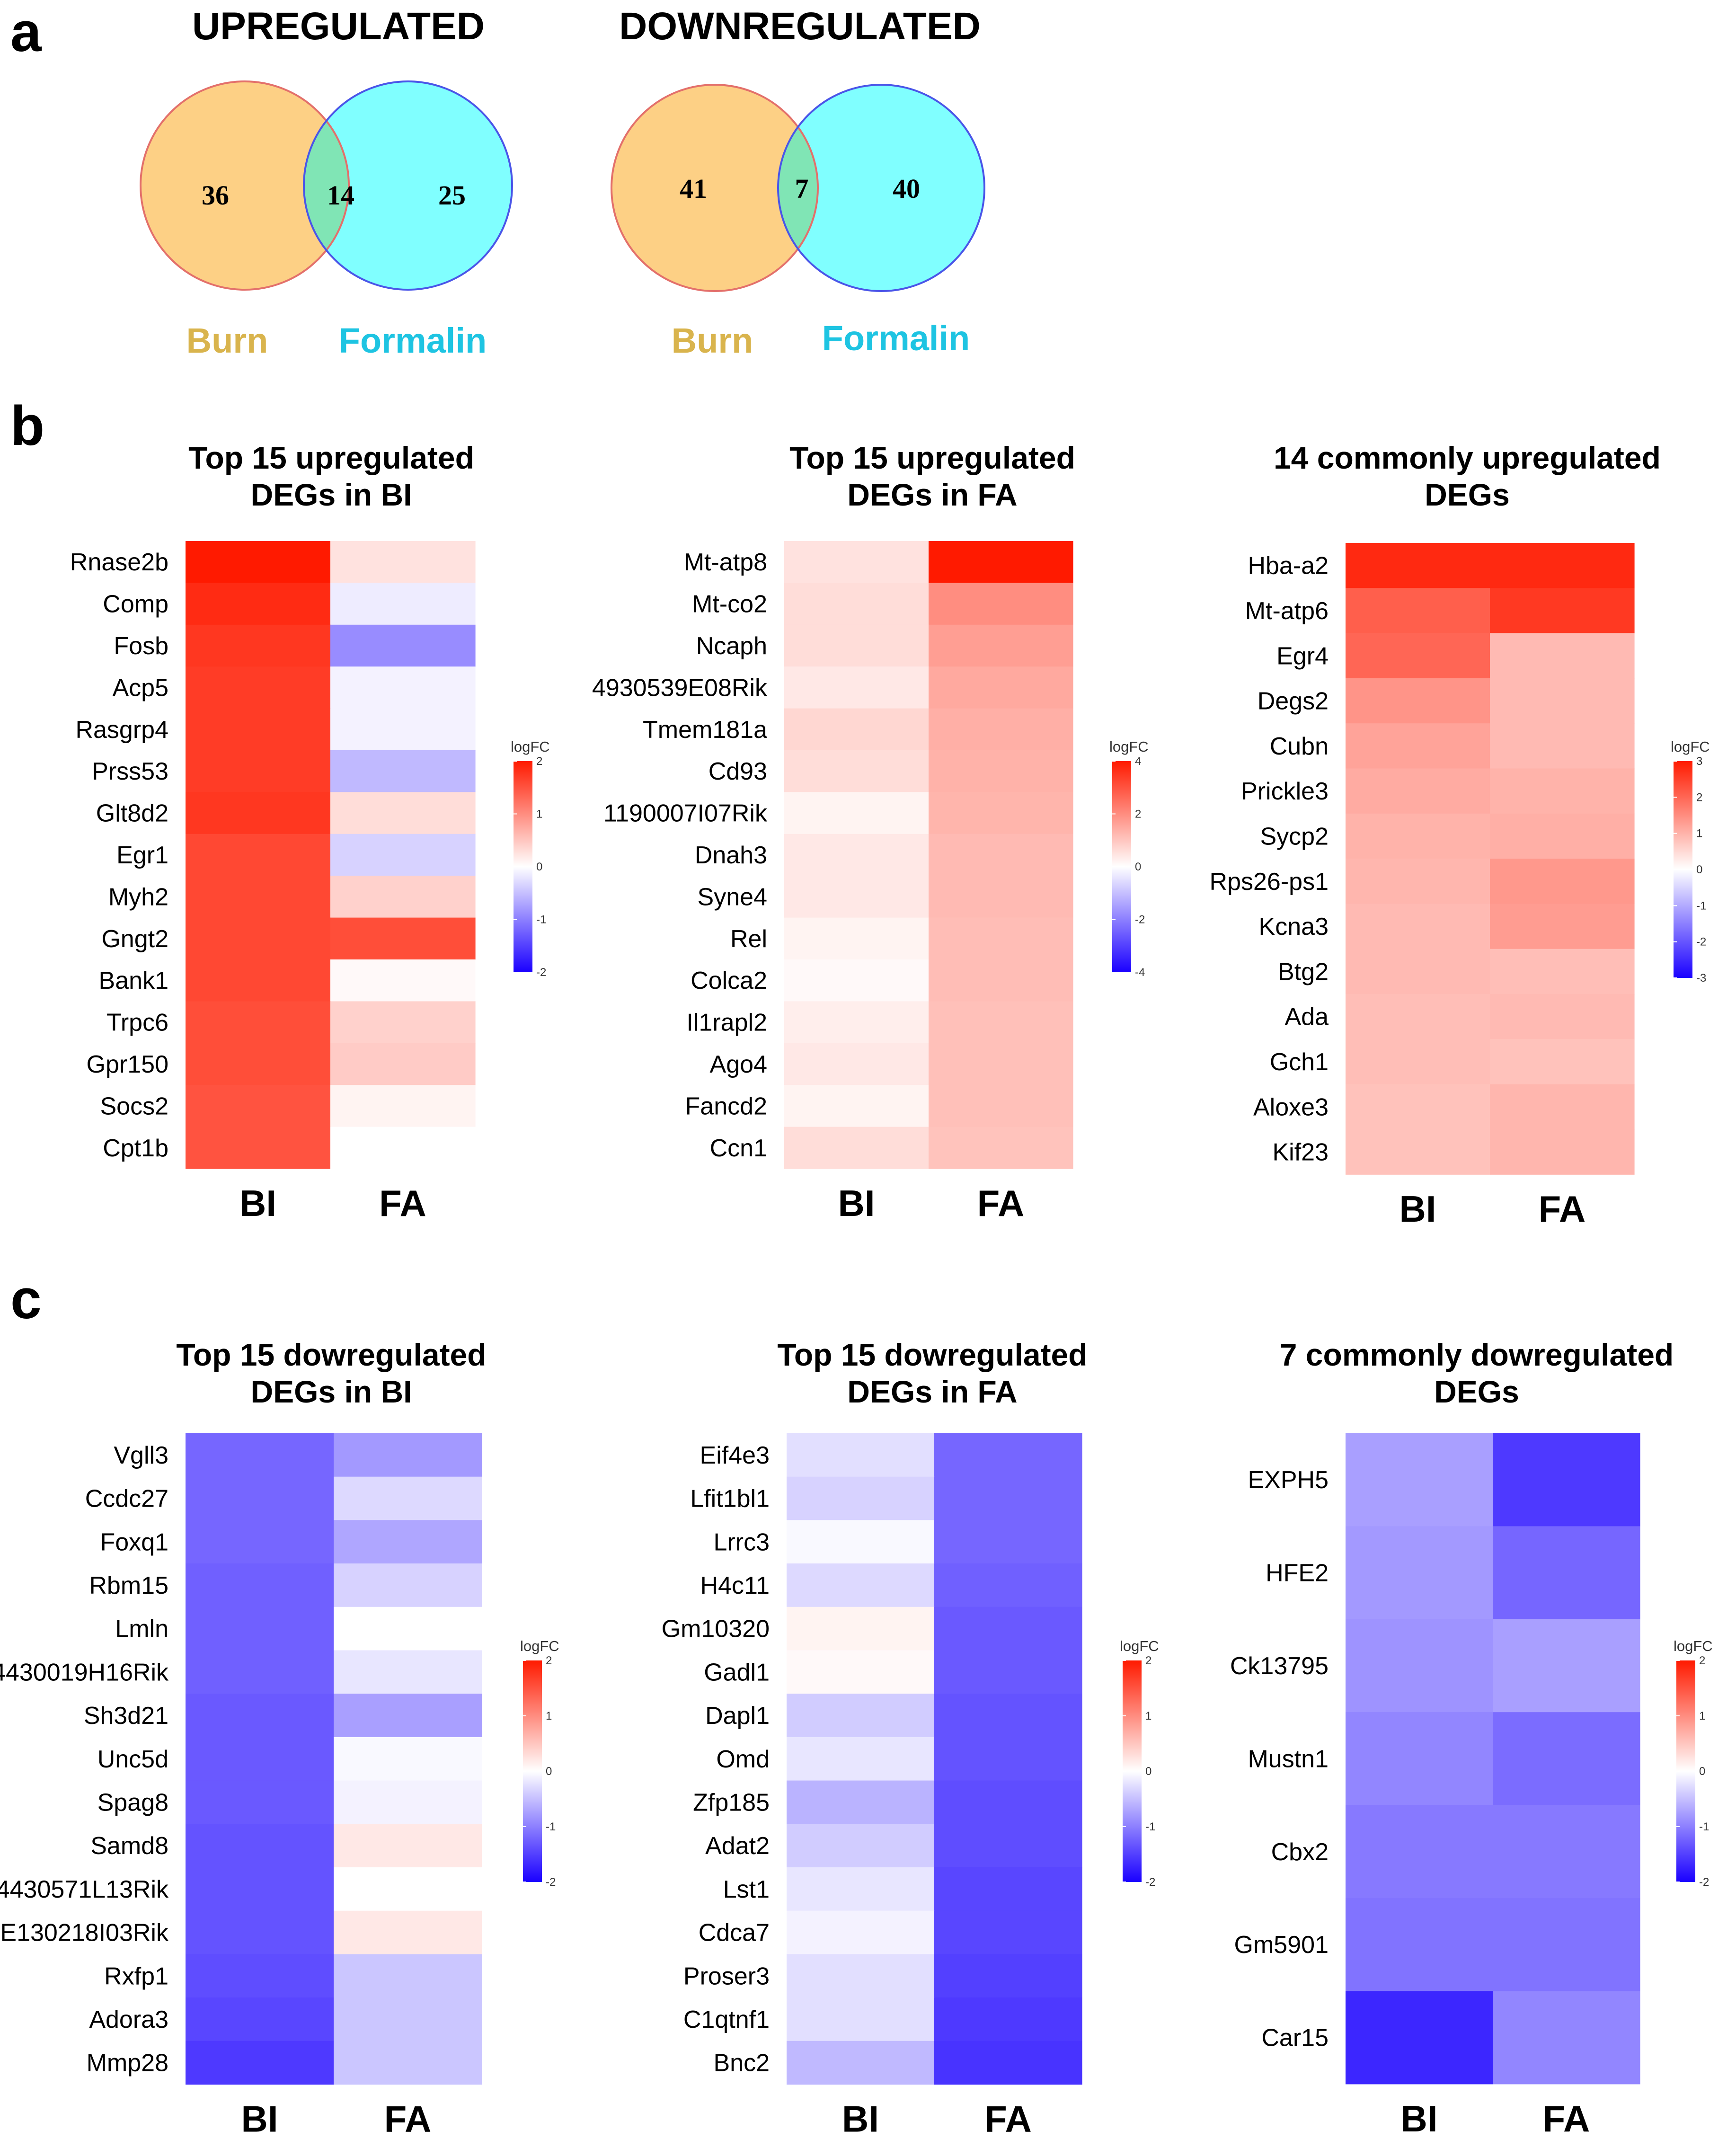  Describe the element at coordinates (119, 562) in the screenshot. I see `gene-label: Rnase2b` at that location.